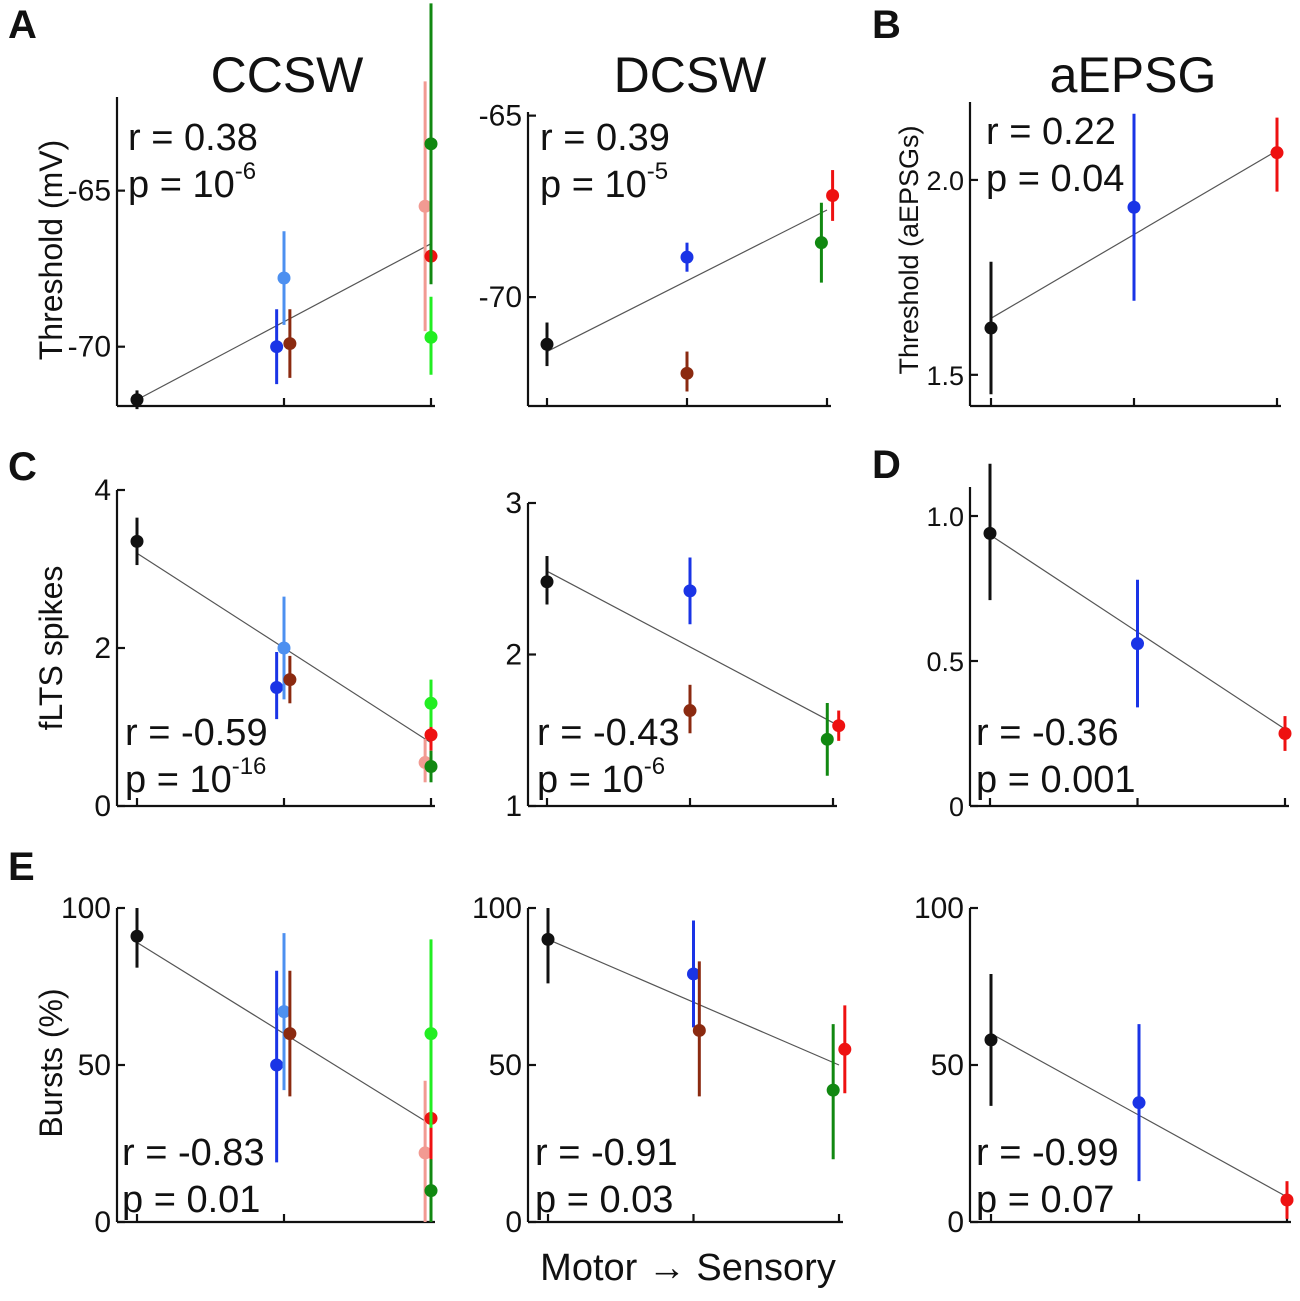 This screenshot has height=1301, width=1300. I want to click on panel-e-aepsg: 100 50 0 r = -0.99 p = 0.07, so click(1104, 1065).